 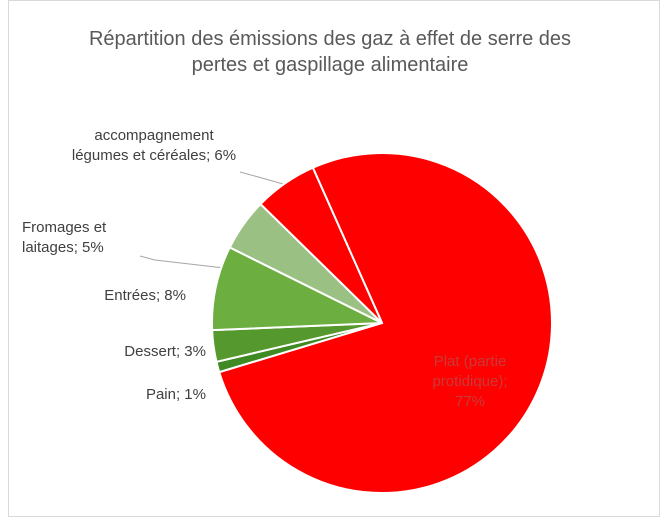 I want to click on data-label: accompagnement légumes et céréales; 6%, so click(x=154, y=145).